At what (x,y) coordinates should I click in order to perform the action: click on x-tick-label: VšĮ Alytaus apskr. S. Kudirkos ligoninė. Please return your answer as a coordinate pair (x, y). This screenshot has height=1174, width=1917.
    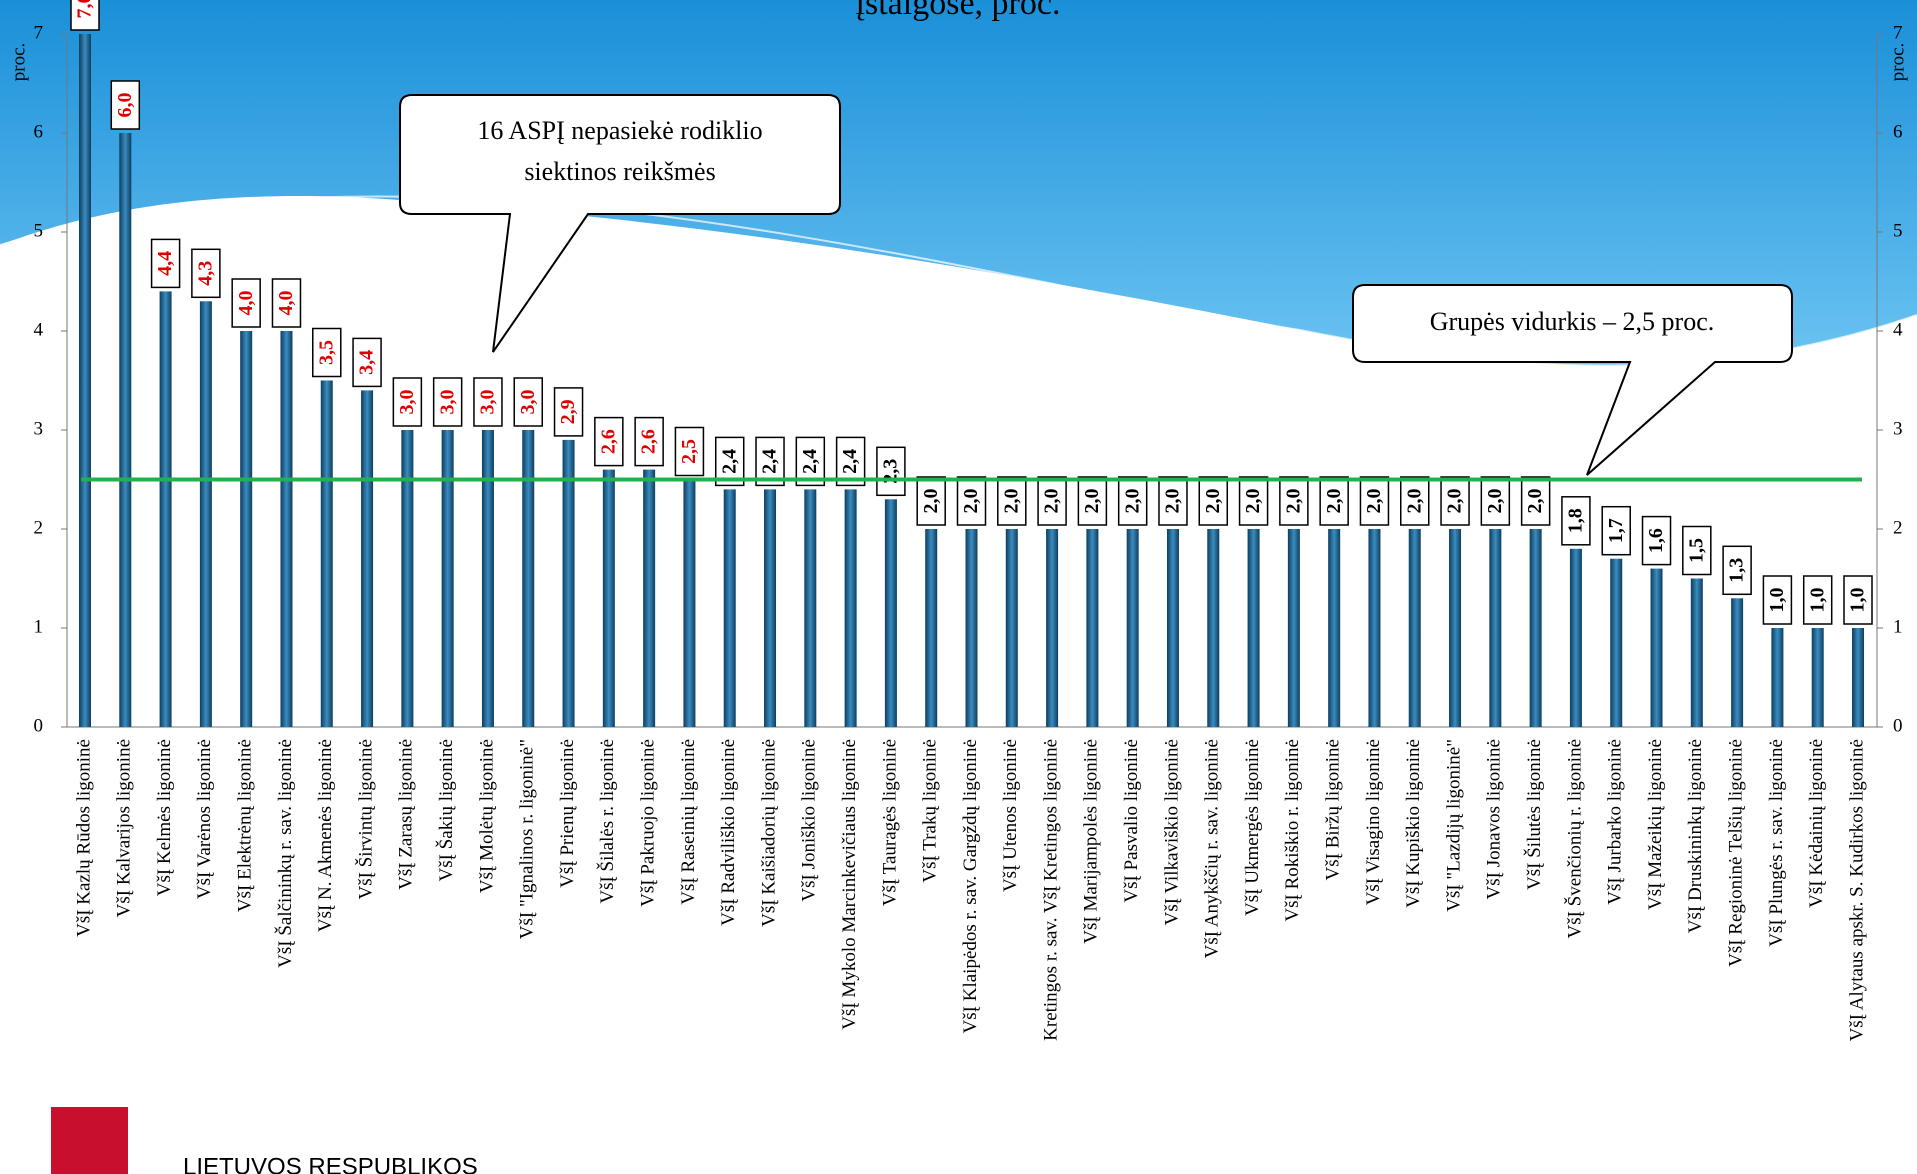
    Looking at the image, I should click on (1856, 890).